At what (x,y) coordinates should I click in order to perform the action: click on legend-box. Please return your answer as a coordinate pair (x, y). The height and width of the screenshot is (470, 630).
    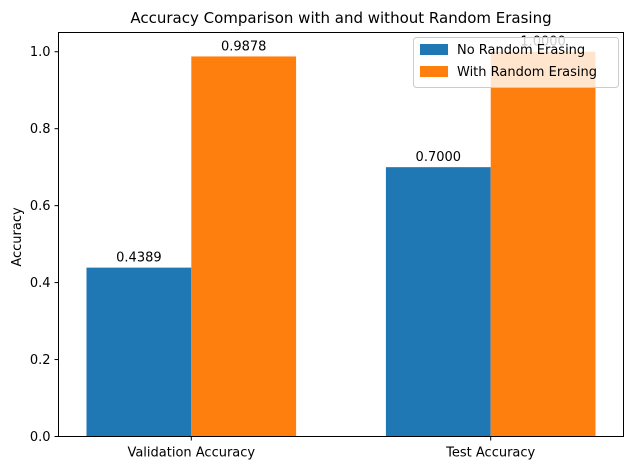
    Looking at the image, I should click on (516, 62).